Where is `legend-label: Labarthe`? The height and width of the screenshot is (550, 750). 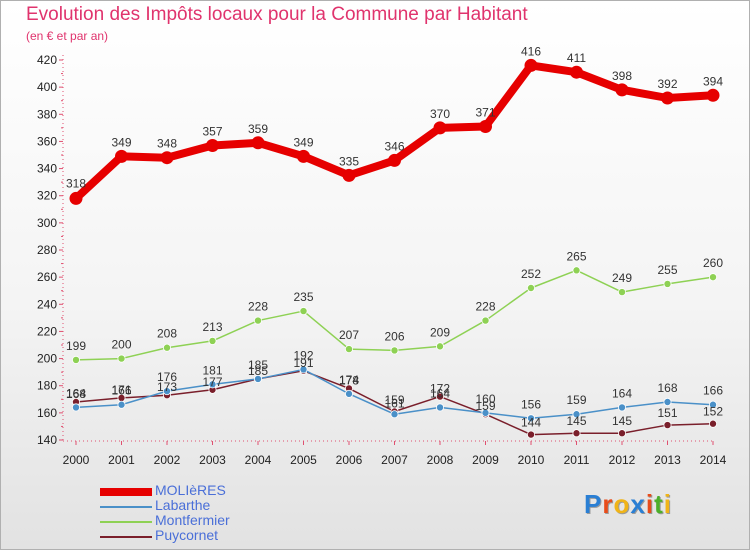 legend-label: Labarthe is located at coordinates (183, 505).